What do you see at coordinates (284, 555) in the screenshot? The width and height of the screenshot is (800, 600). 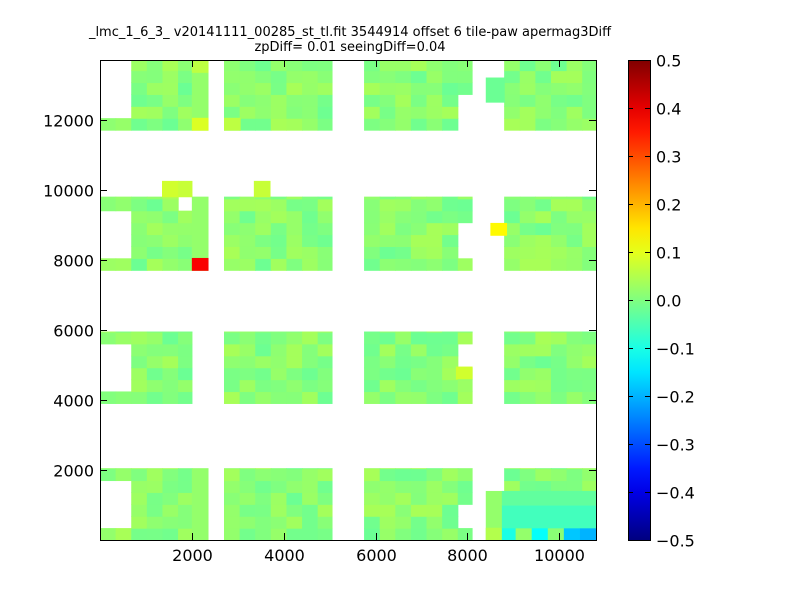 I see `x-tick-label: 4000` at bounding box center [284, 555].